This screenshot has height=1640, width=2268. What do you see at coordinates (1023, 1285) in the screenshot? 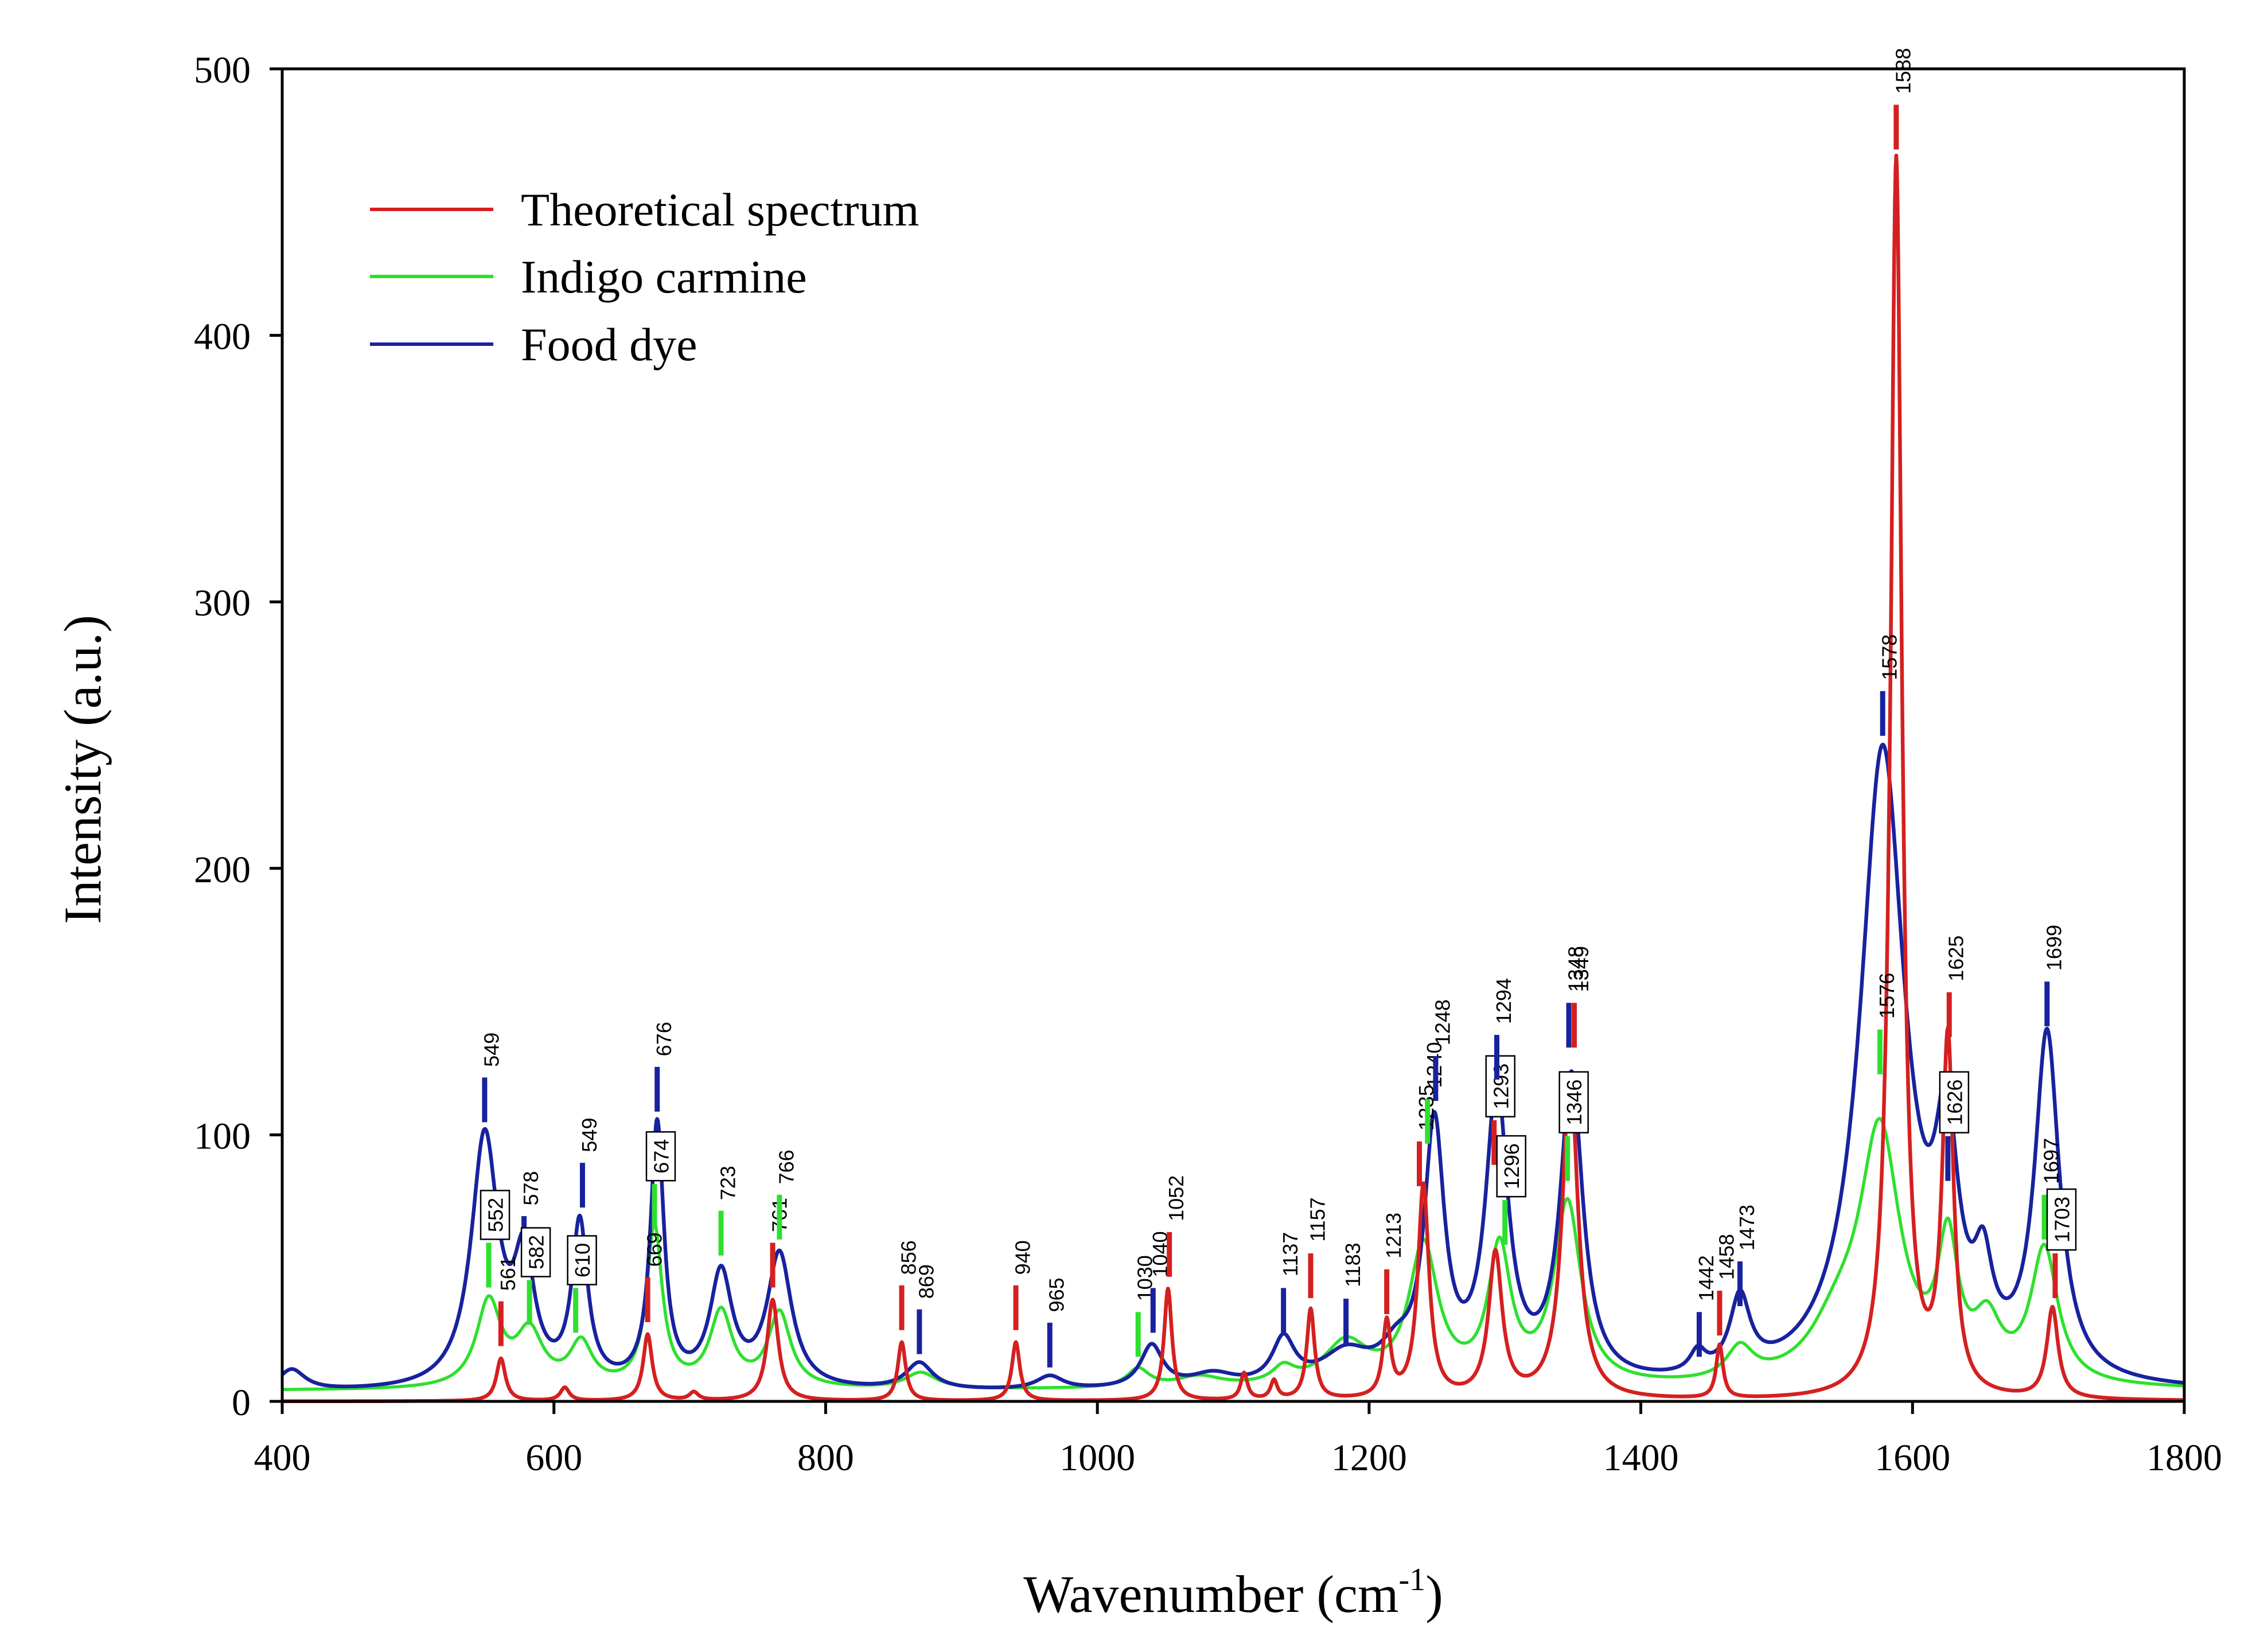
I see `peak-annotation: 940` at bounding box center [1023, 1285].